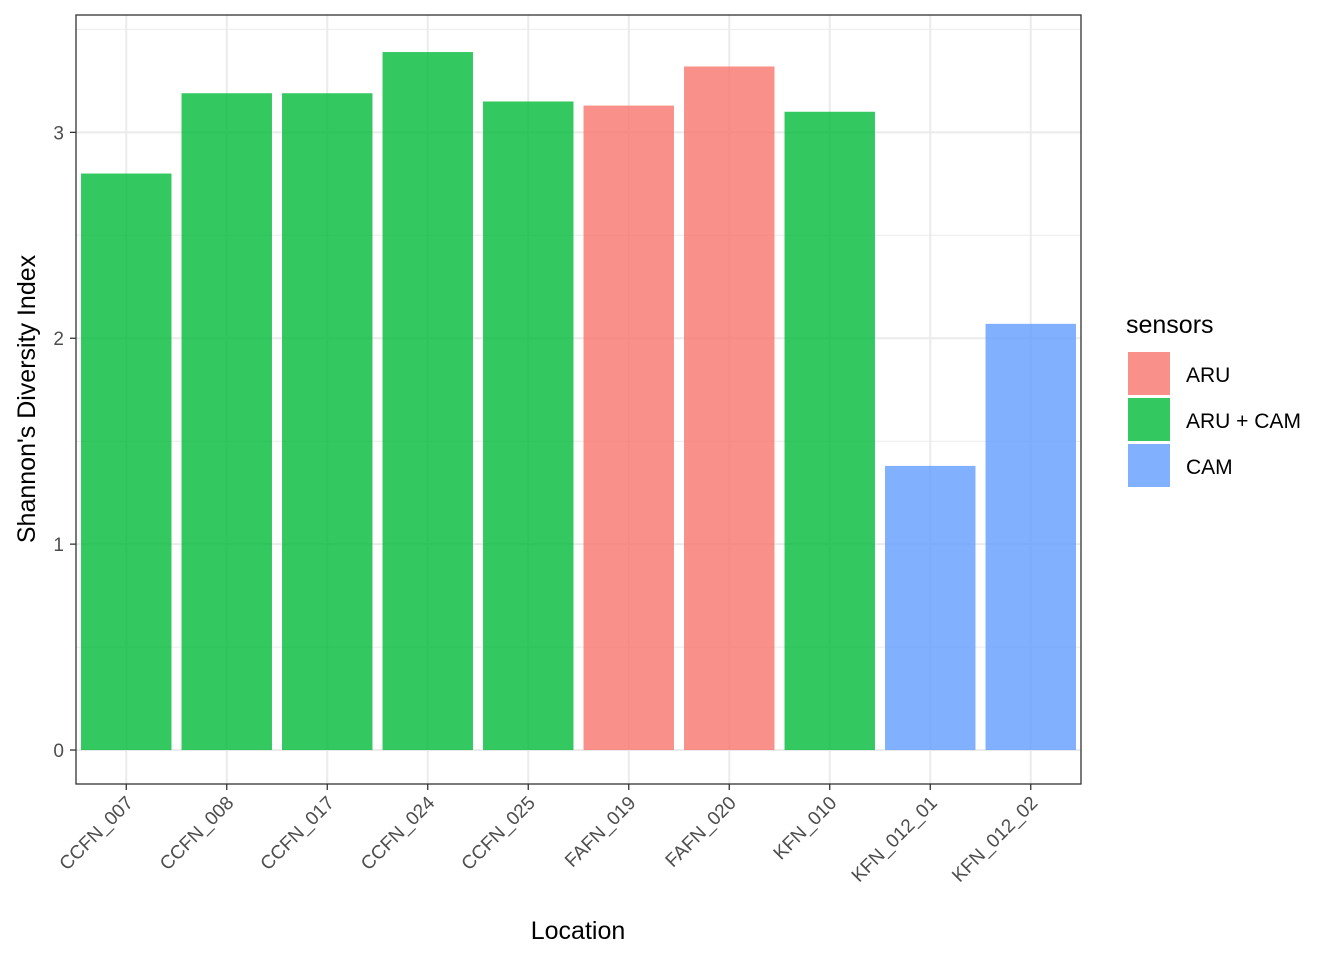 The width and height of the screenshot is (1344, 960). What do you see at coordinates (499, 834) in the screenshot?
I see `x-tick-label: CCFN_025` at bounding box center [499, 834].